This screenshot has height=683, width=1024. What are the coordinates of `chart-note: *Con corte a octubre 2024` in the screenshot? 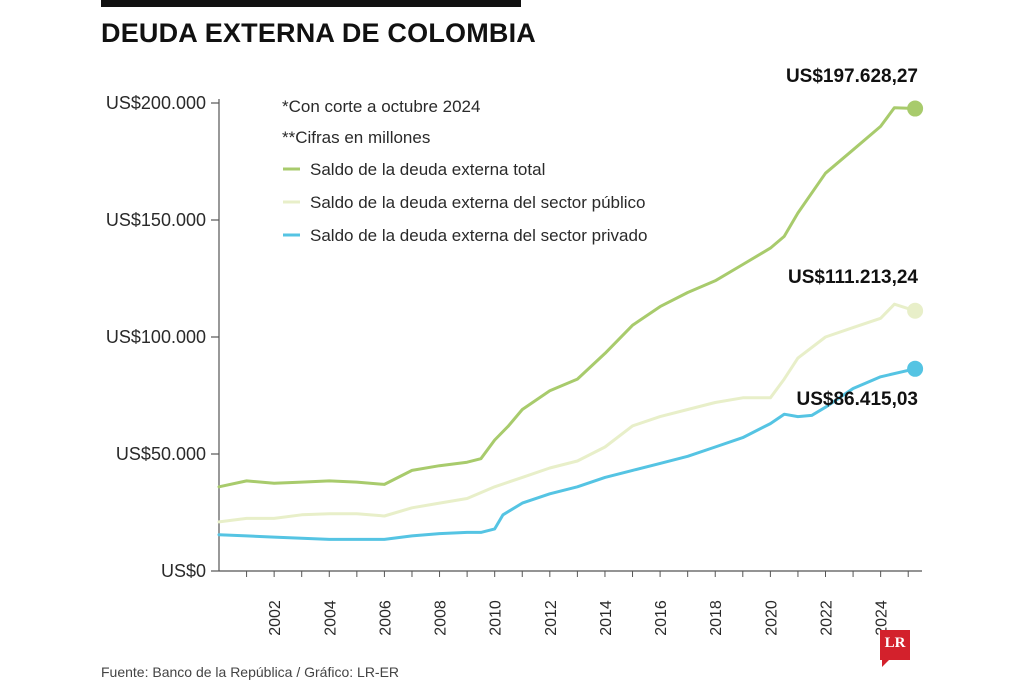 It's located at (381, 106).